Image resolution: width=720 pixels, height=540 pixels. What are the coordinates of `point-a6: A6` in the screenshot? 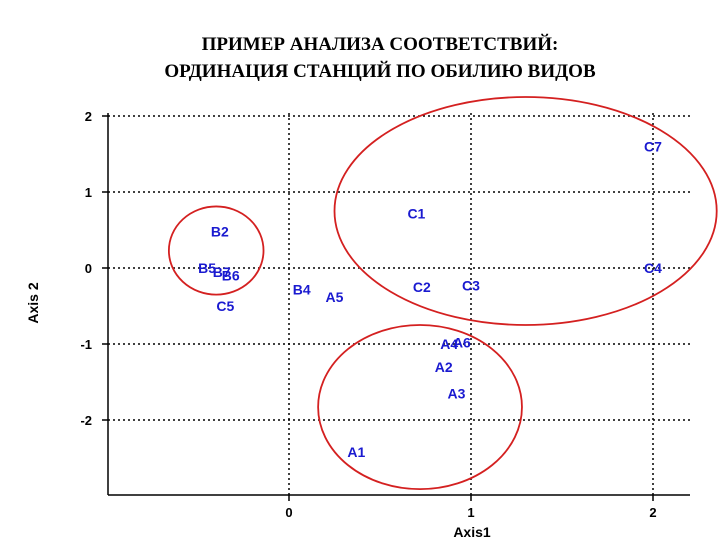 It's located at (462, 342).